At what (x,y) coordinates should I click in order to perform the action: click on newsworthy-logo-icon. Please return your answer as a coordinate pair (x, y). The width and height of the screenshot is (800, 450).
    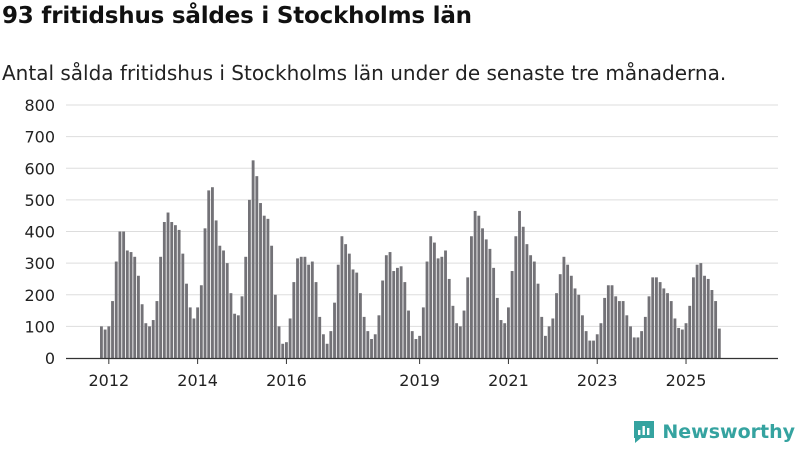
    Looking at the image, I should click on (644, 432).